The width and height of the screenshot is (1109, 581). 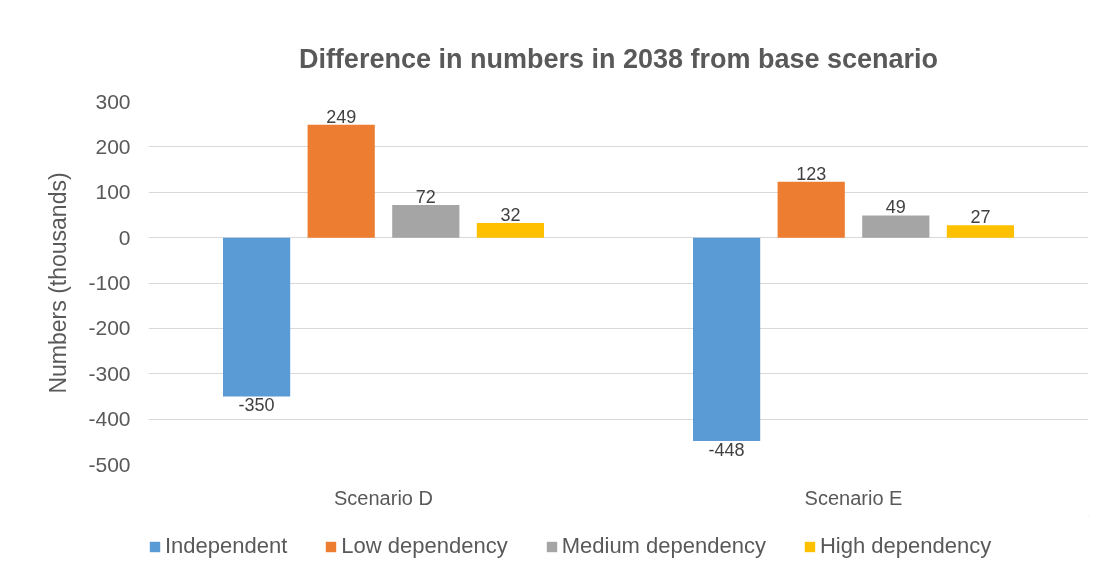 What do you see at coordinates (113, 192) in the screenshot?
I see `y-tick-label: 100` at bounding box center [113, 192].